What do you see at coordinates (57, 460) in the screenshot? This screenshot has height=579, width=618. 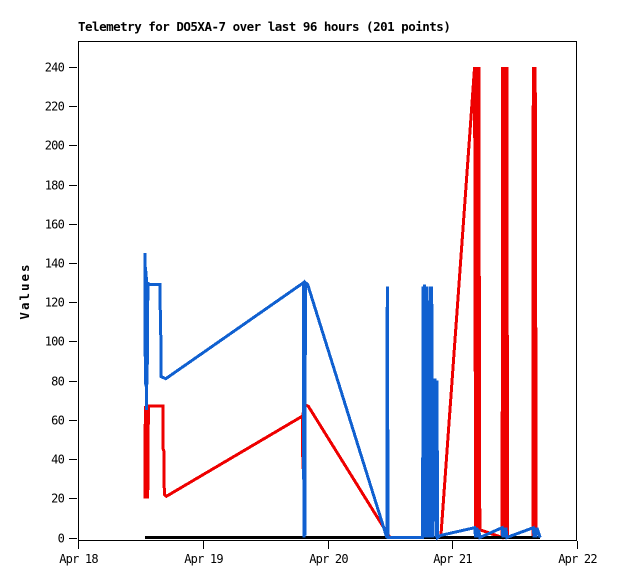 I see `y-tick-label: 40` at bounding box center [57, 460].